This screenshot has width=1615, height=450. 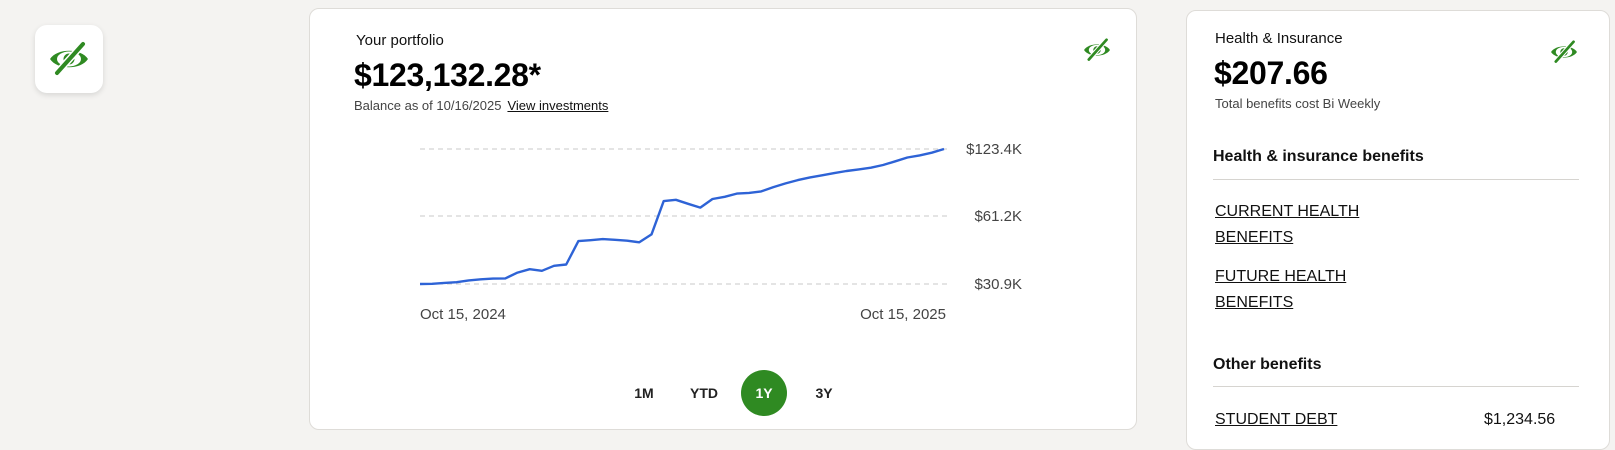 I want to click on student-debt-link: STUDENT DEBT, so click(x=1276, y=419).